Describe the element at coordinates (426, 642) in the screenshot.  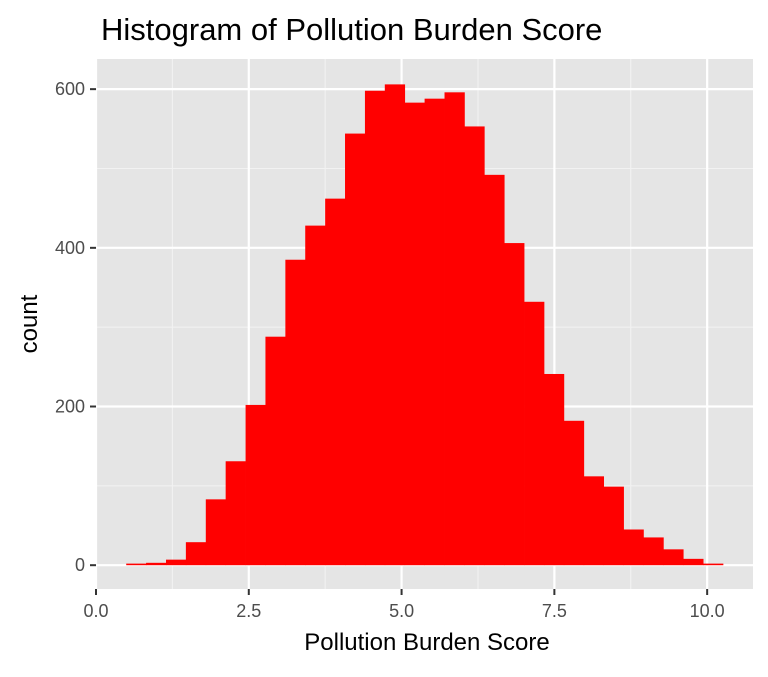
I see `x-axis-title: Pollution Burden Score` at that location.